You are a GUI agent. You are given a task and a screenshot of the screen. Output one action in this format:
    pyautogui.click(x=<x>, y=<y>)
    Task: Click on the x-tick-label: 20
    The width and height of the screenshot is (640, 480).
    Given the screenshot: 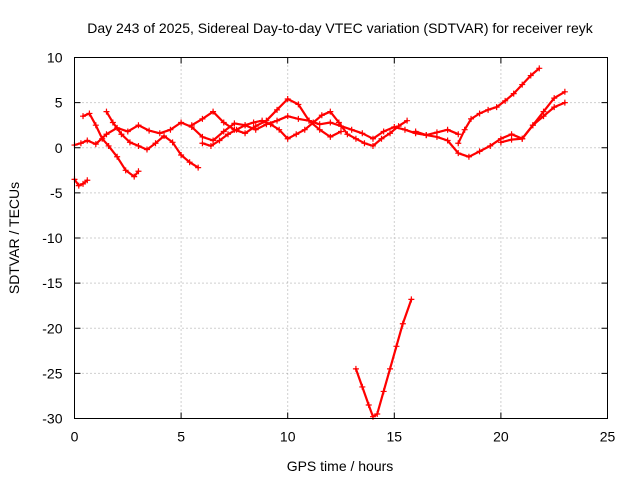 What is the action you would take?
    pyautogui.click(x=501, y=437)
    